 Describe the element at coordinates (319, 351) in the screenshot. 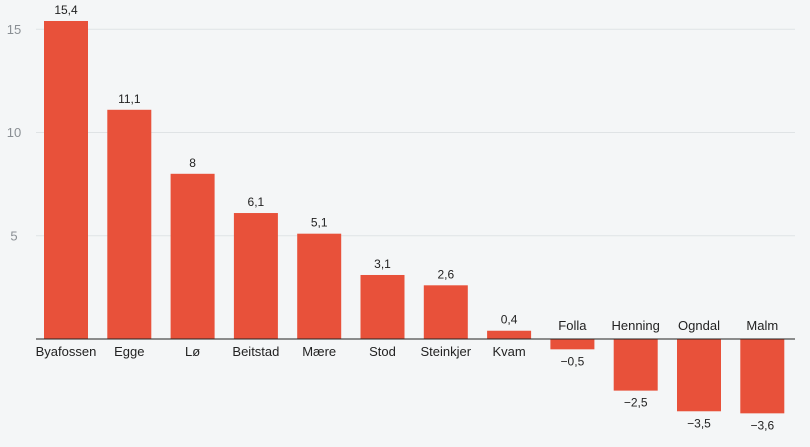

I see `category-label: Mære` at that location.